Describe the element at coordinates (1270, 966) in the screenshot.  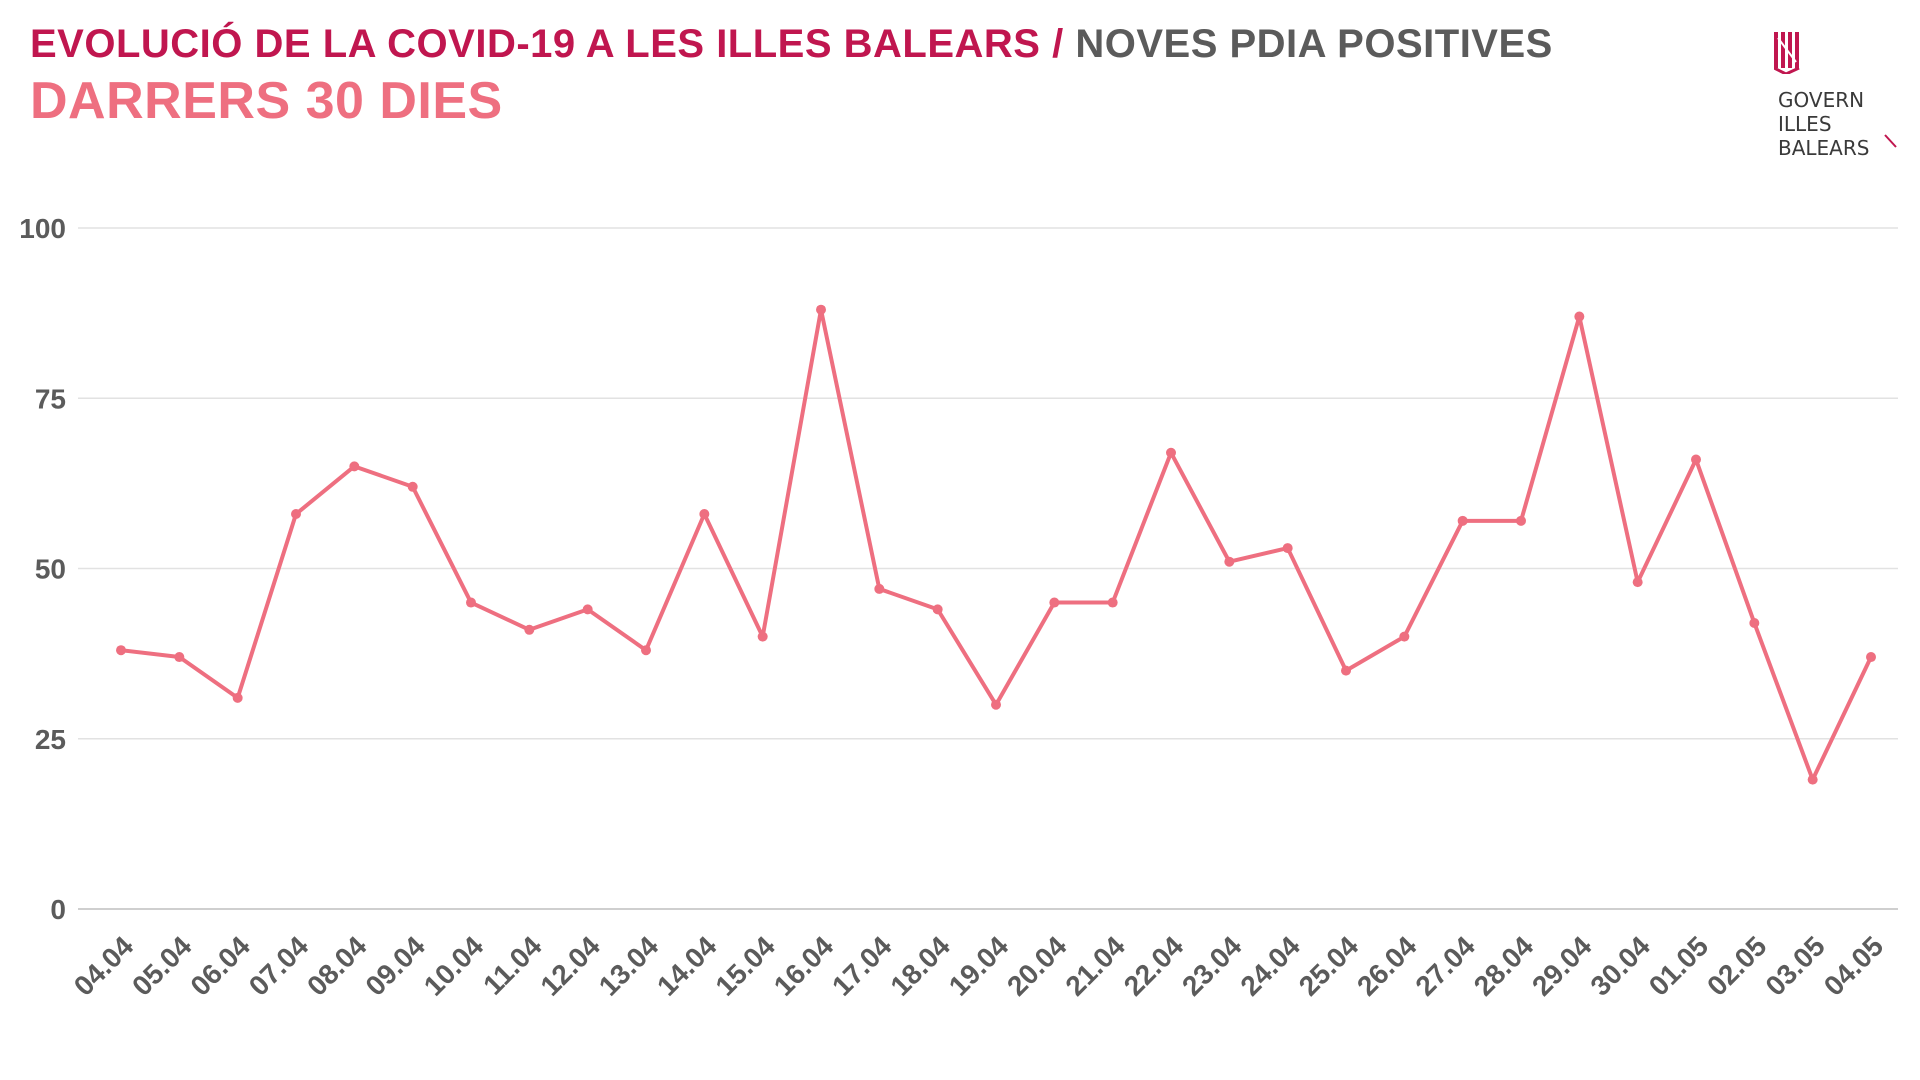
I see `x-tick-label: 24.04` at that location.